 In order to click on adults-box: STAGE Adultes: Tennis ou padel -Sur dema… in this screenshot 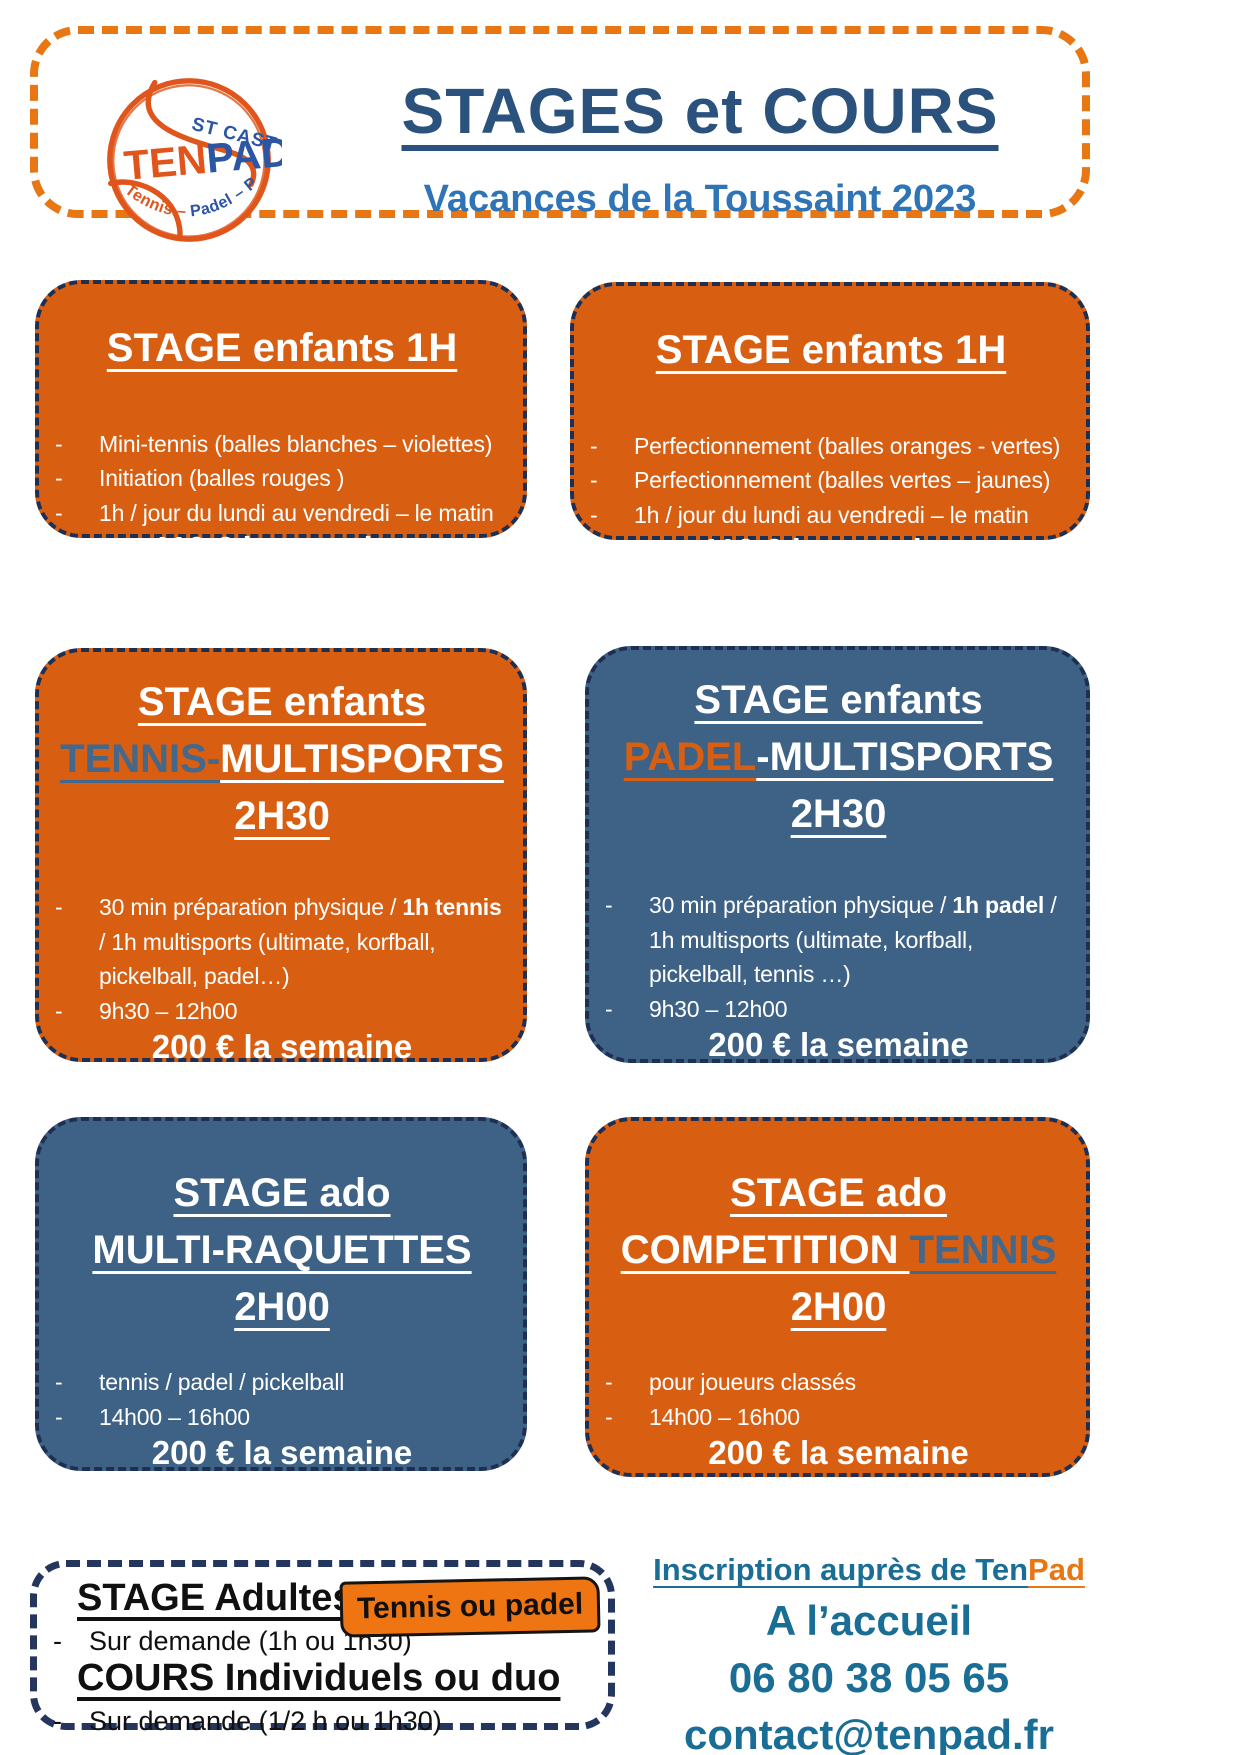, I will do `click(322, 1648)`.